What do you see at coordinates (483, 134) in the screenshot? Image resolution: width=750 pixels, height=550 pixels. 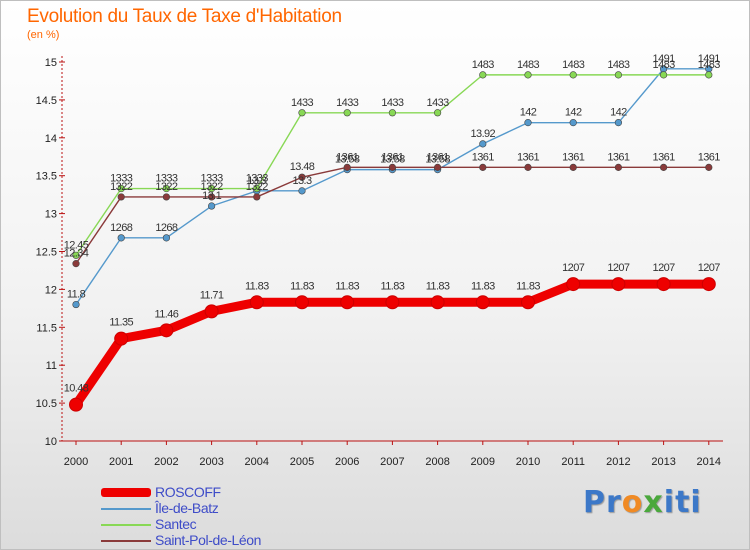 I see `data-label: 13.92` at bounding box center [483, 134].